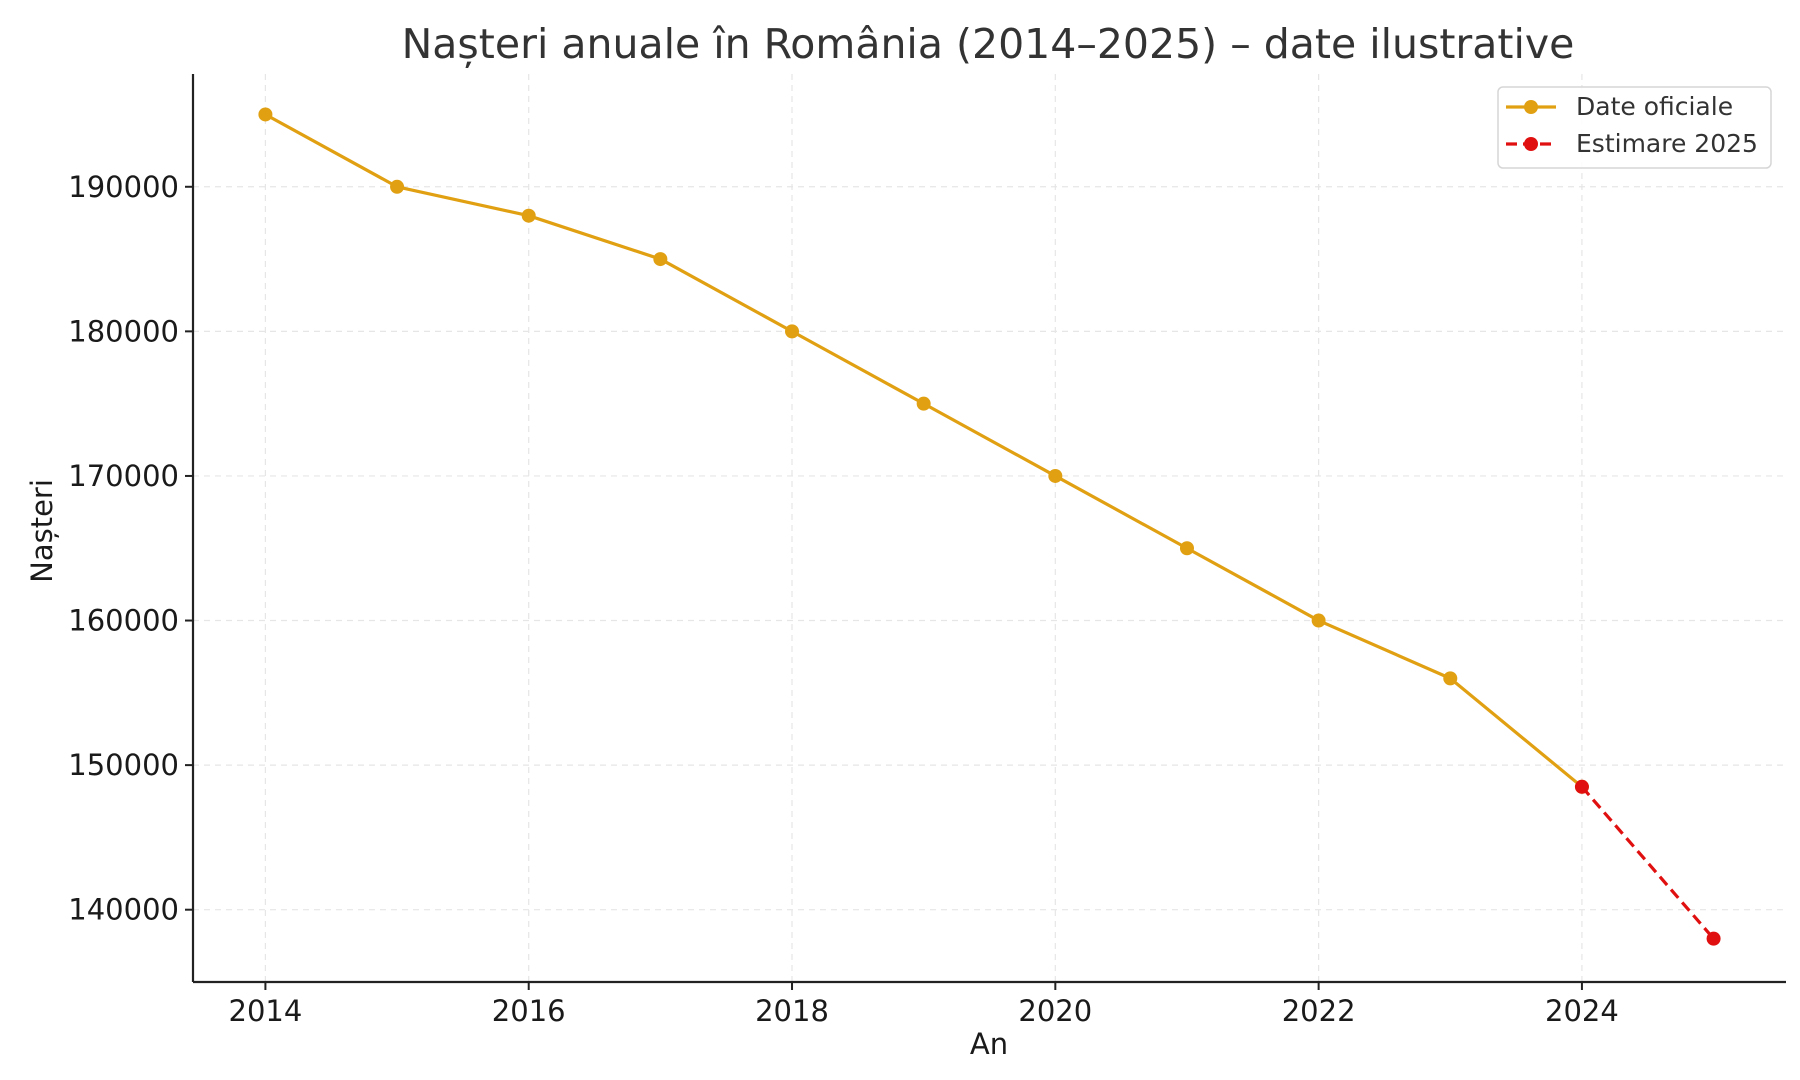 This screenshot has height=1080, width=1800. What do you see at coordinates (924, 1005) in the screenshot?
I see `x-ticks: 2014 2016 2018 2020 2022 2024` at bounding box center [924, 1005].